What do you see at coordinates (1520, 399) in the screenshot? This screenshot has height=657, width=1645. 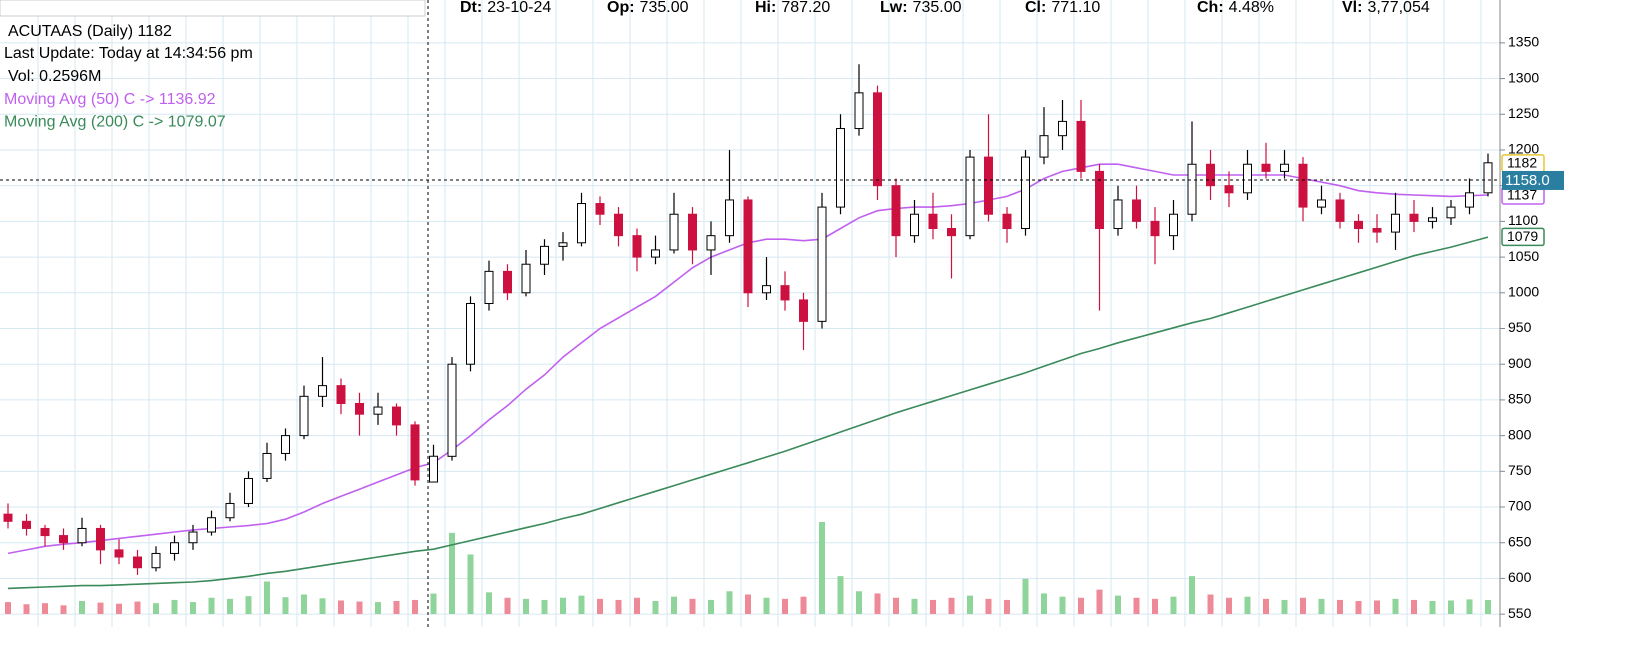 I see `y-tick-label: 850` at bounding box center [1520, 399].